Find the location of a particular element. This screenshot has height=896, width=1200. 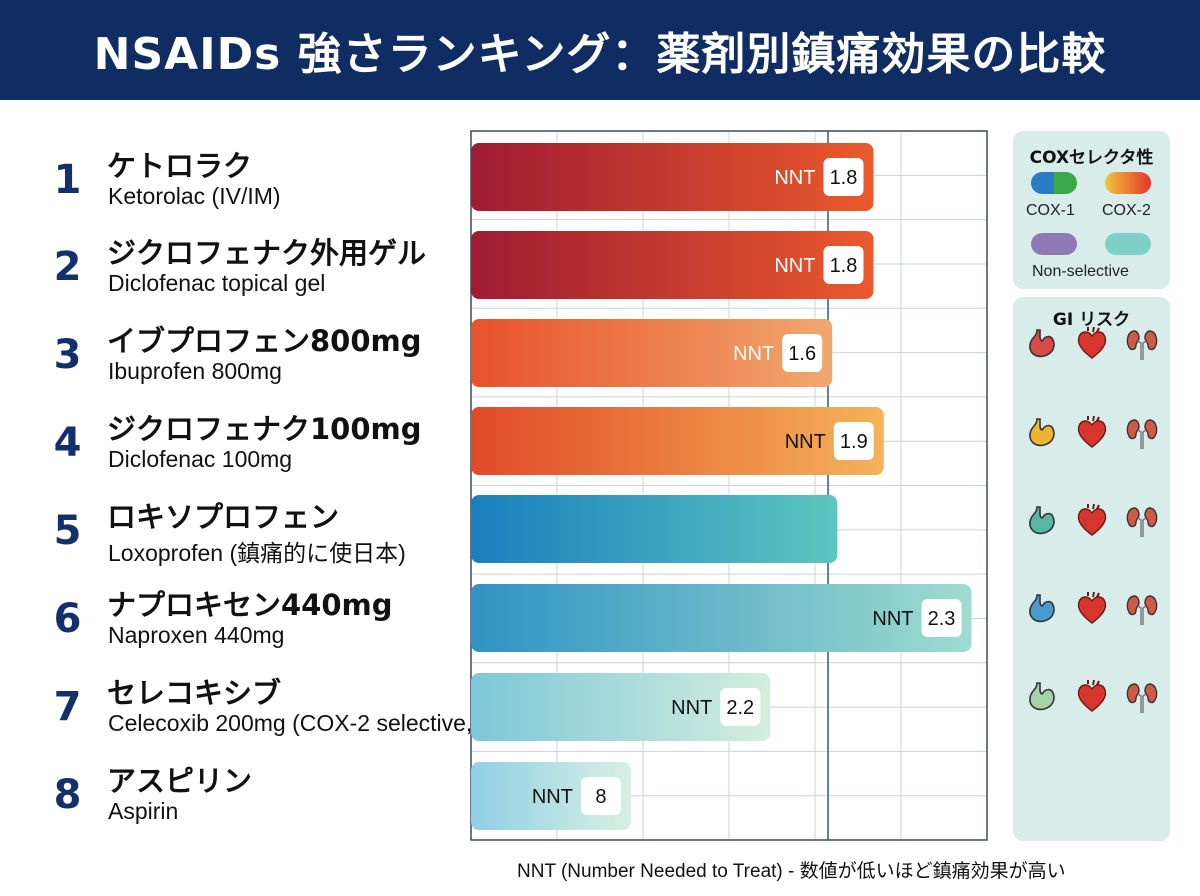

drug-name-ja: アスピリン is located at coordinates (180, 781).